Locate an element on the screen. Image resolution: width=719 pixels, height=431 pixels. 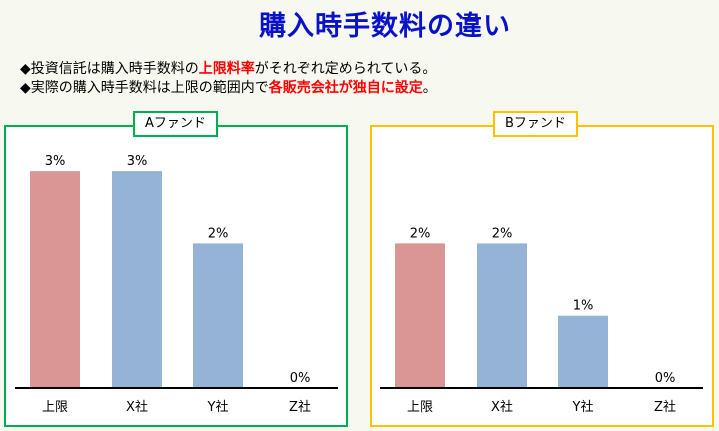
data-label: 1% is located at coordinates (583, 306).